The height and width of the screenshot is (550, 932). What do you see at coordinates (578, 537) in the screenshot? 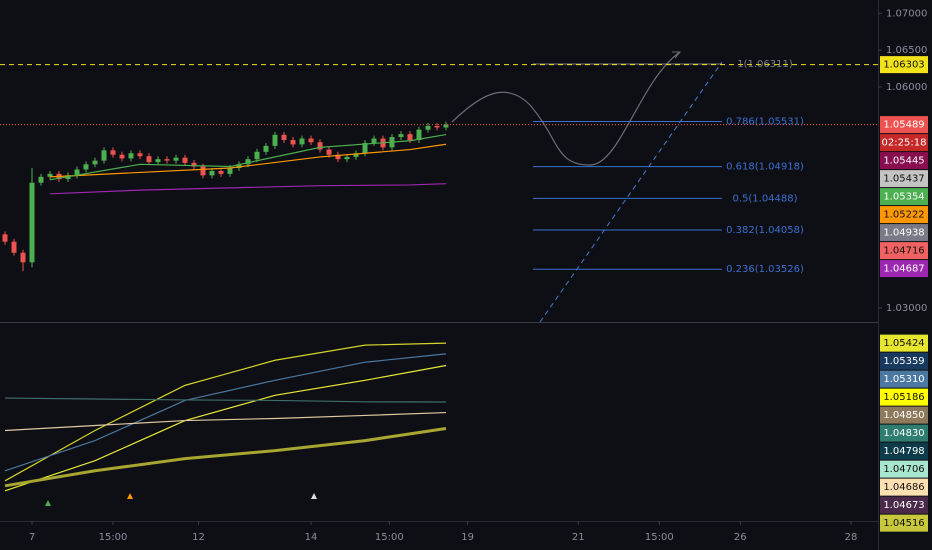
I see `x-tick-label: 21` at bounding box center [578, 537].